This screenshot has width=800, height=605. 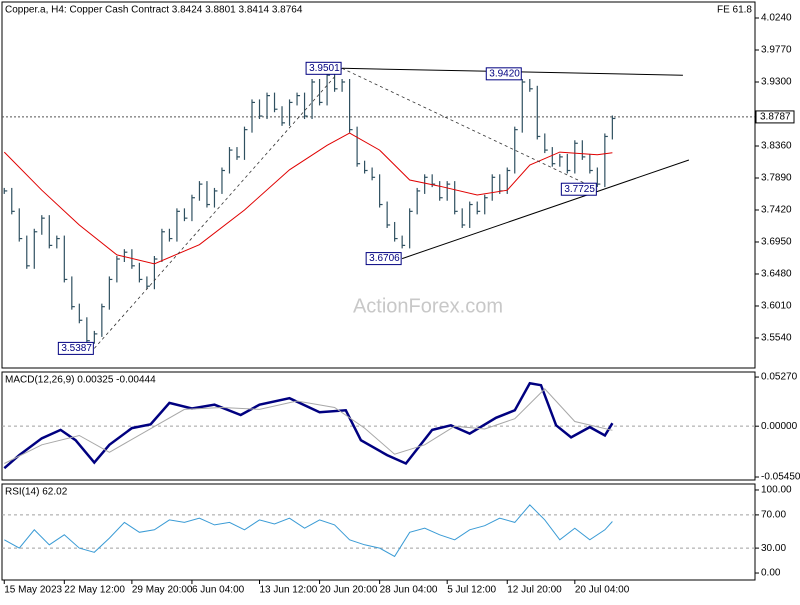 I want to click on x-tick-label: 20 Jun 20:00, so click(x=349, y=590).